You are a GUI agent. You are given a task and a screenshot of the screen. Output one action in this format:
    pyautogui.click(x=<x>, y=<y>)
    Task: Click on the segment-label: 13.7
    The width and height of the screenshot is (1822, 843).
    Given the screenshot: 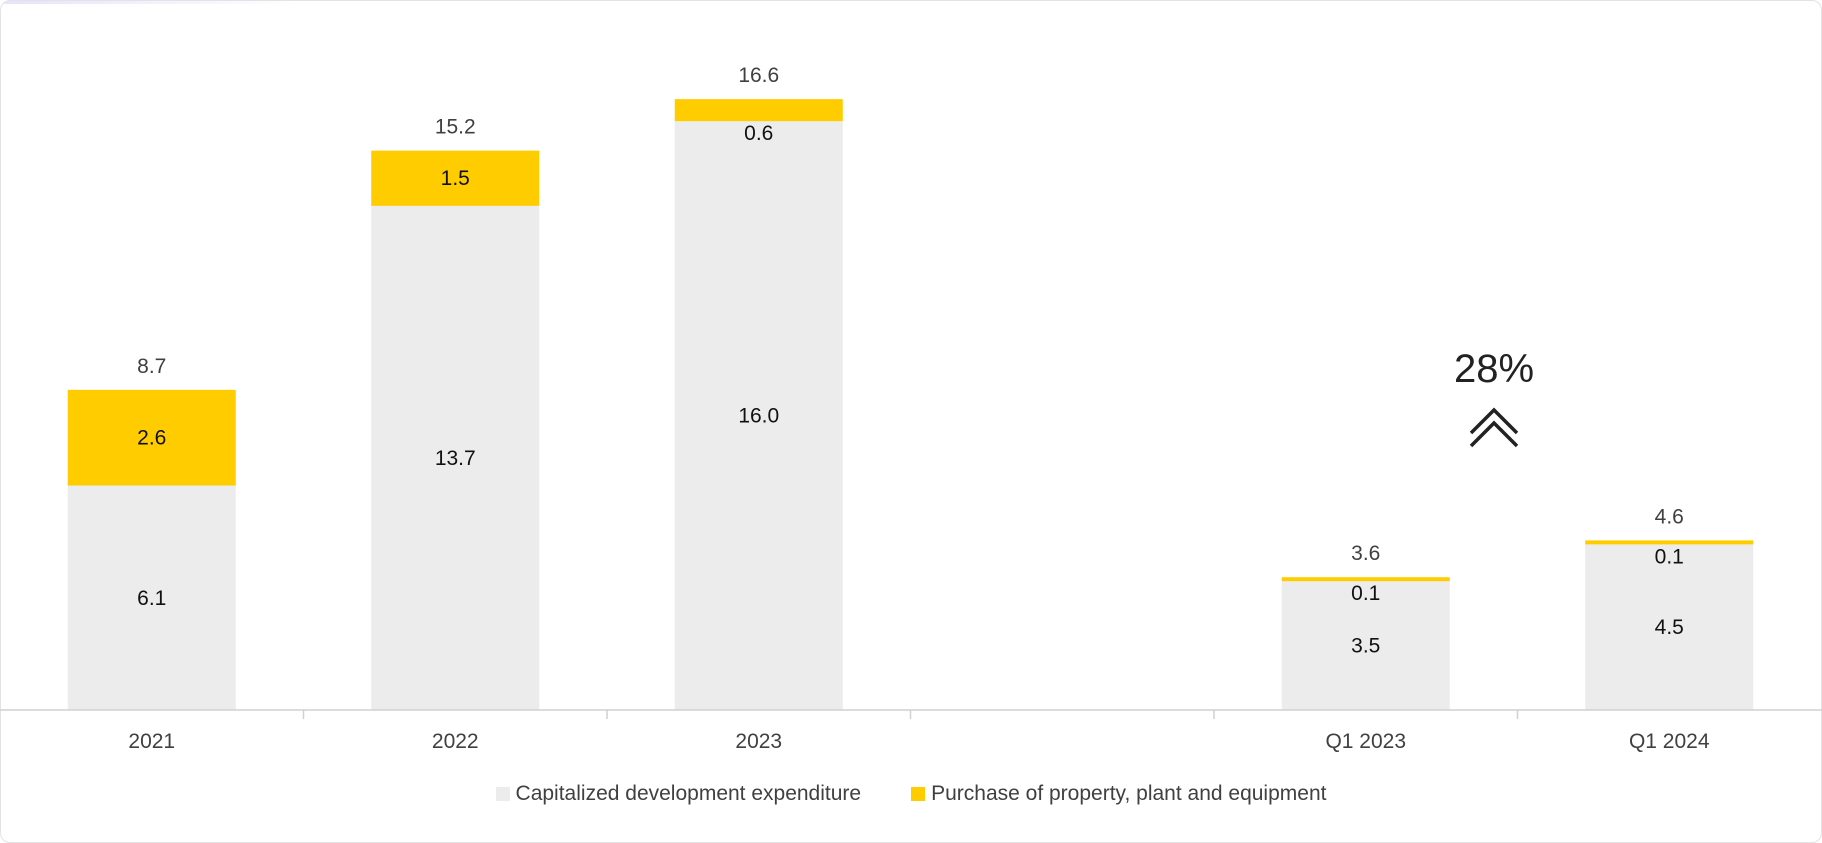 What is the action you would take?
    pyautogui.click(x=455, y=458)
    